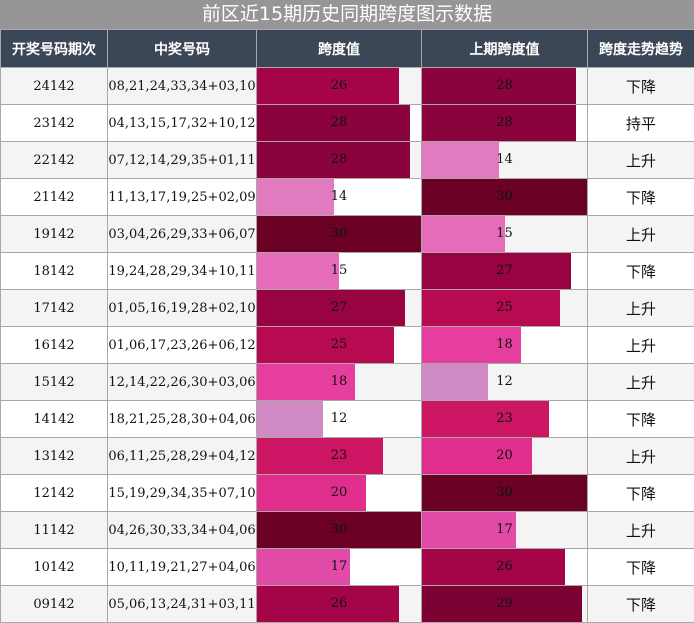  I want to click on numbers-cell: 19,24,28,29,34+10,11, so click(182, 271).